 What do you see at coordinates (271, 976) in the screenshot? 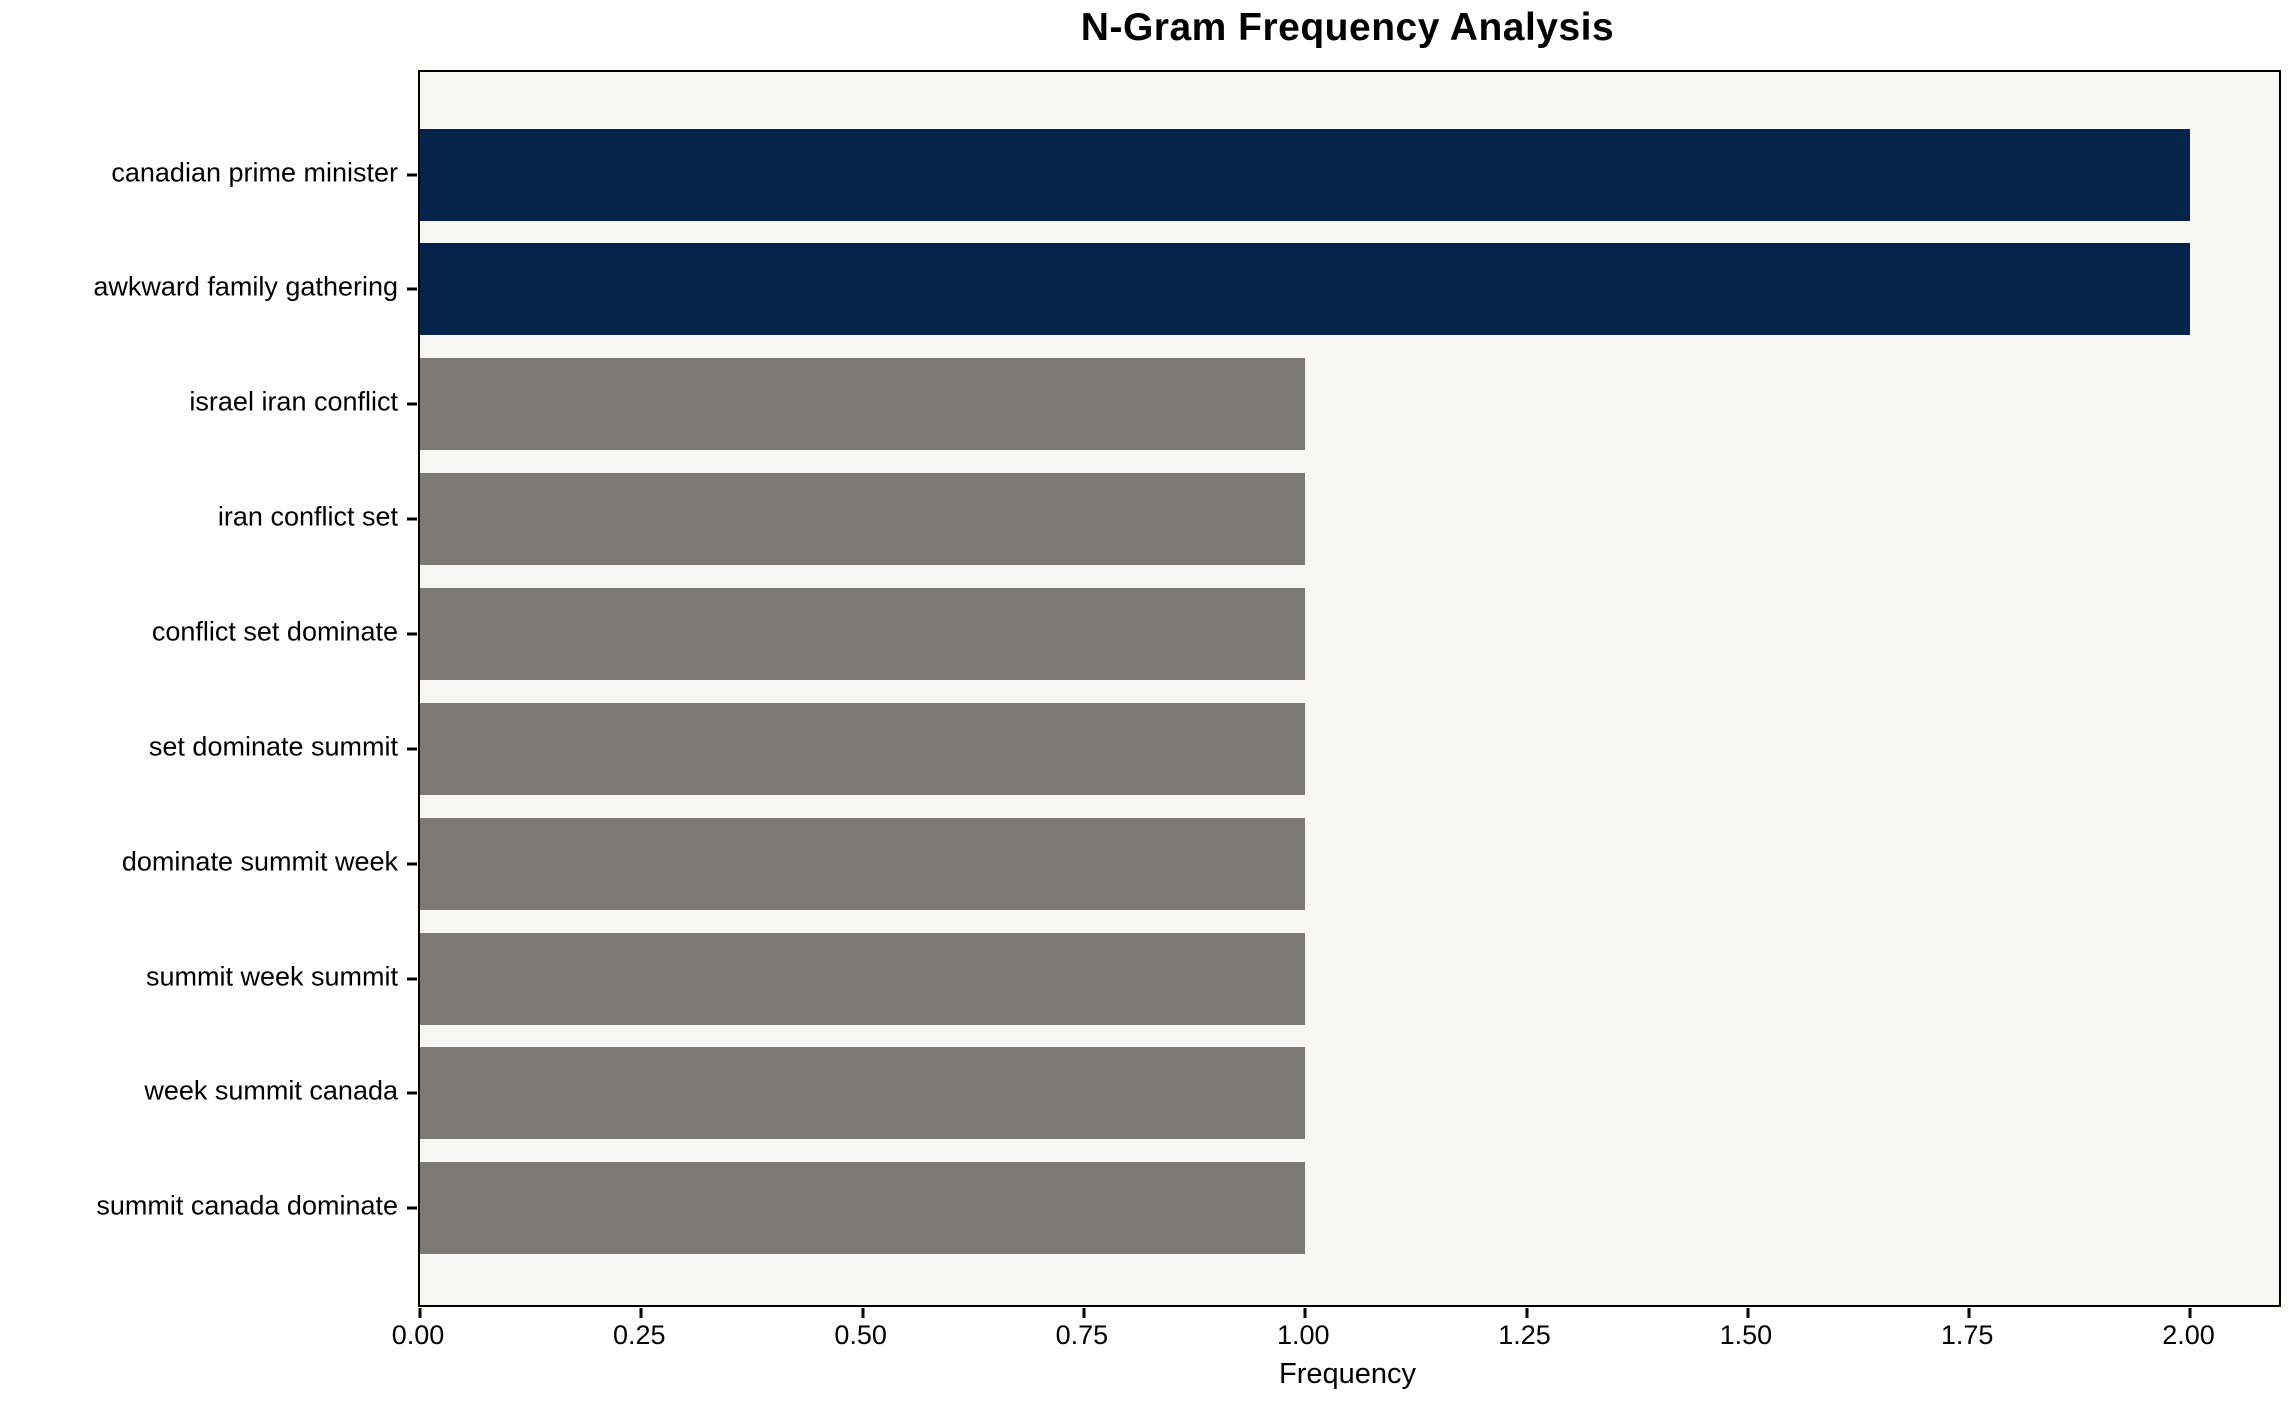
I see `y-axis-category-label: summit week summit` at bounding box center [271, 976].